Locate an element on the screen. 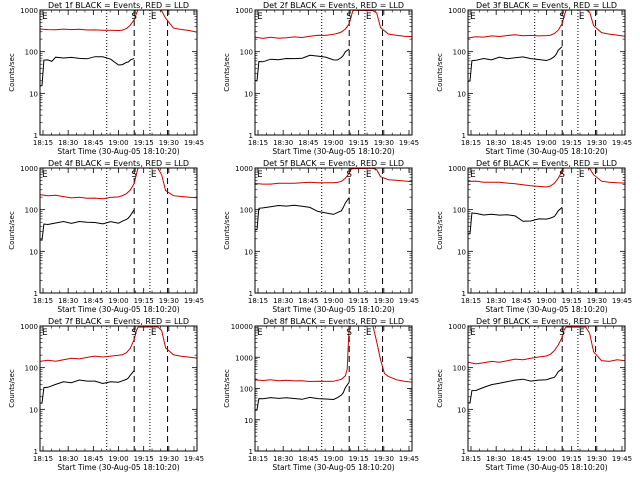  panel-title: Det 7f BLACK = Events, RED = LLD is located at coordinates (118, 321).